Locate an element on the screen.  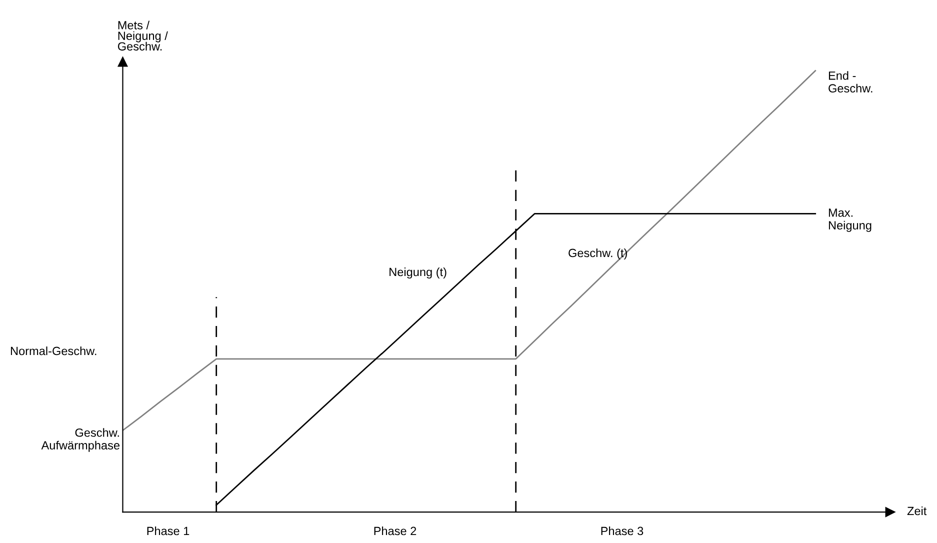
y-axis-title: Mets / Neigung / Geschw. is located at coordinates (143, 35).